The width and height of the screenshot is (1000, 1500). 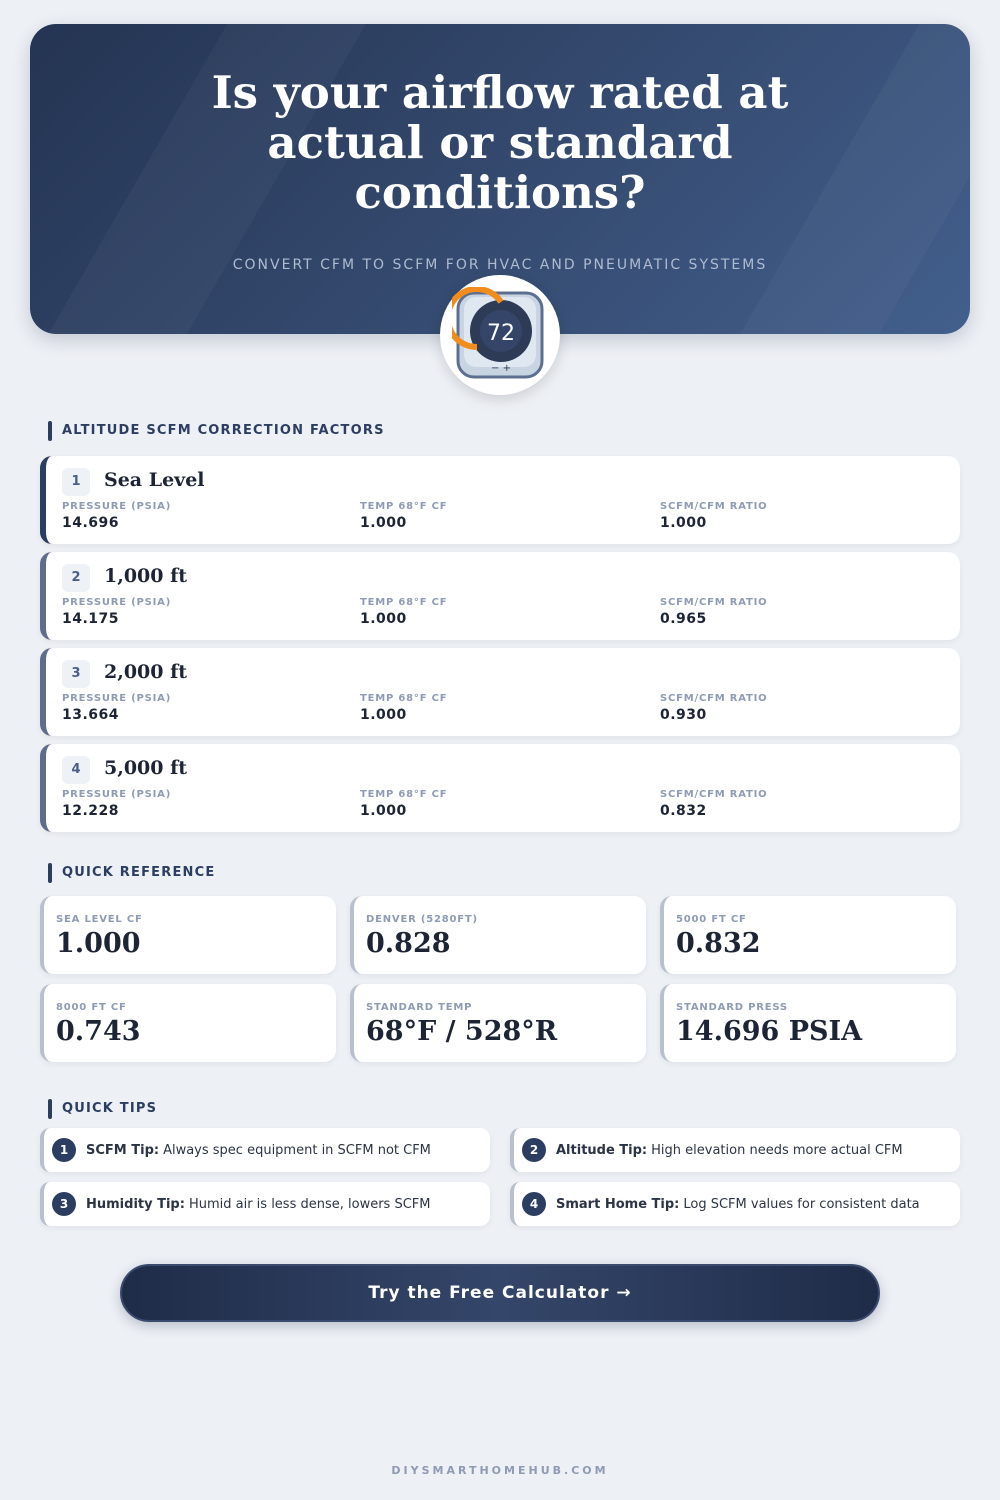 I want to click on row-number: 1, so click(x=76, y=482).